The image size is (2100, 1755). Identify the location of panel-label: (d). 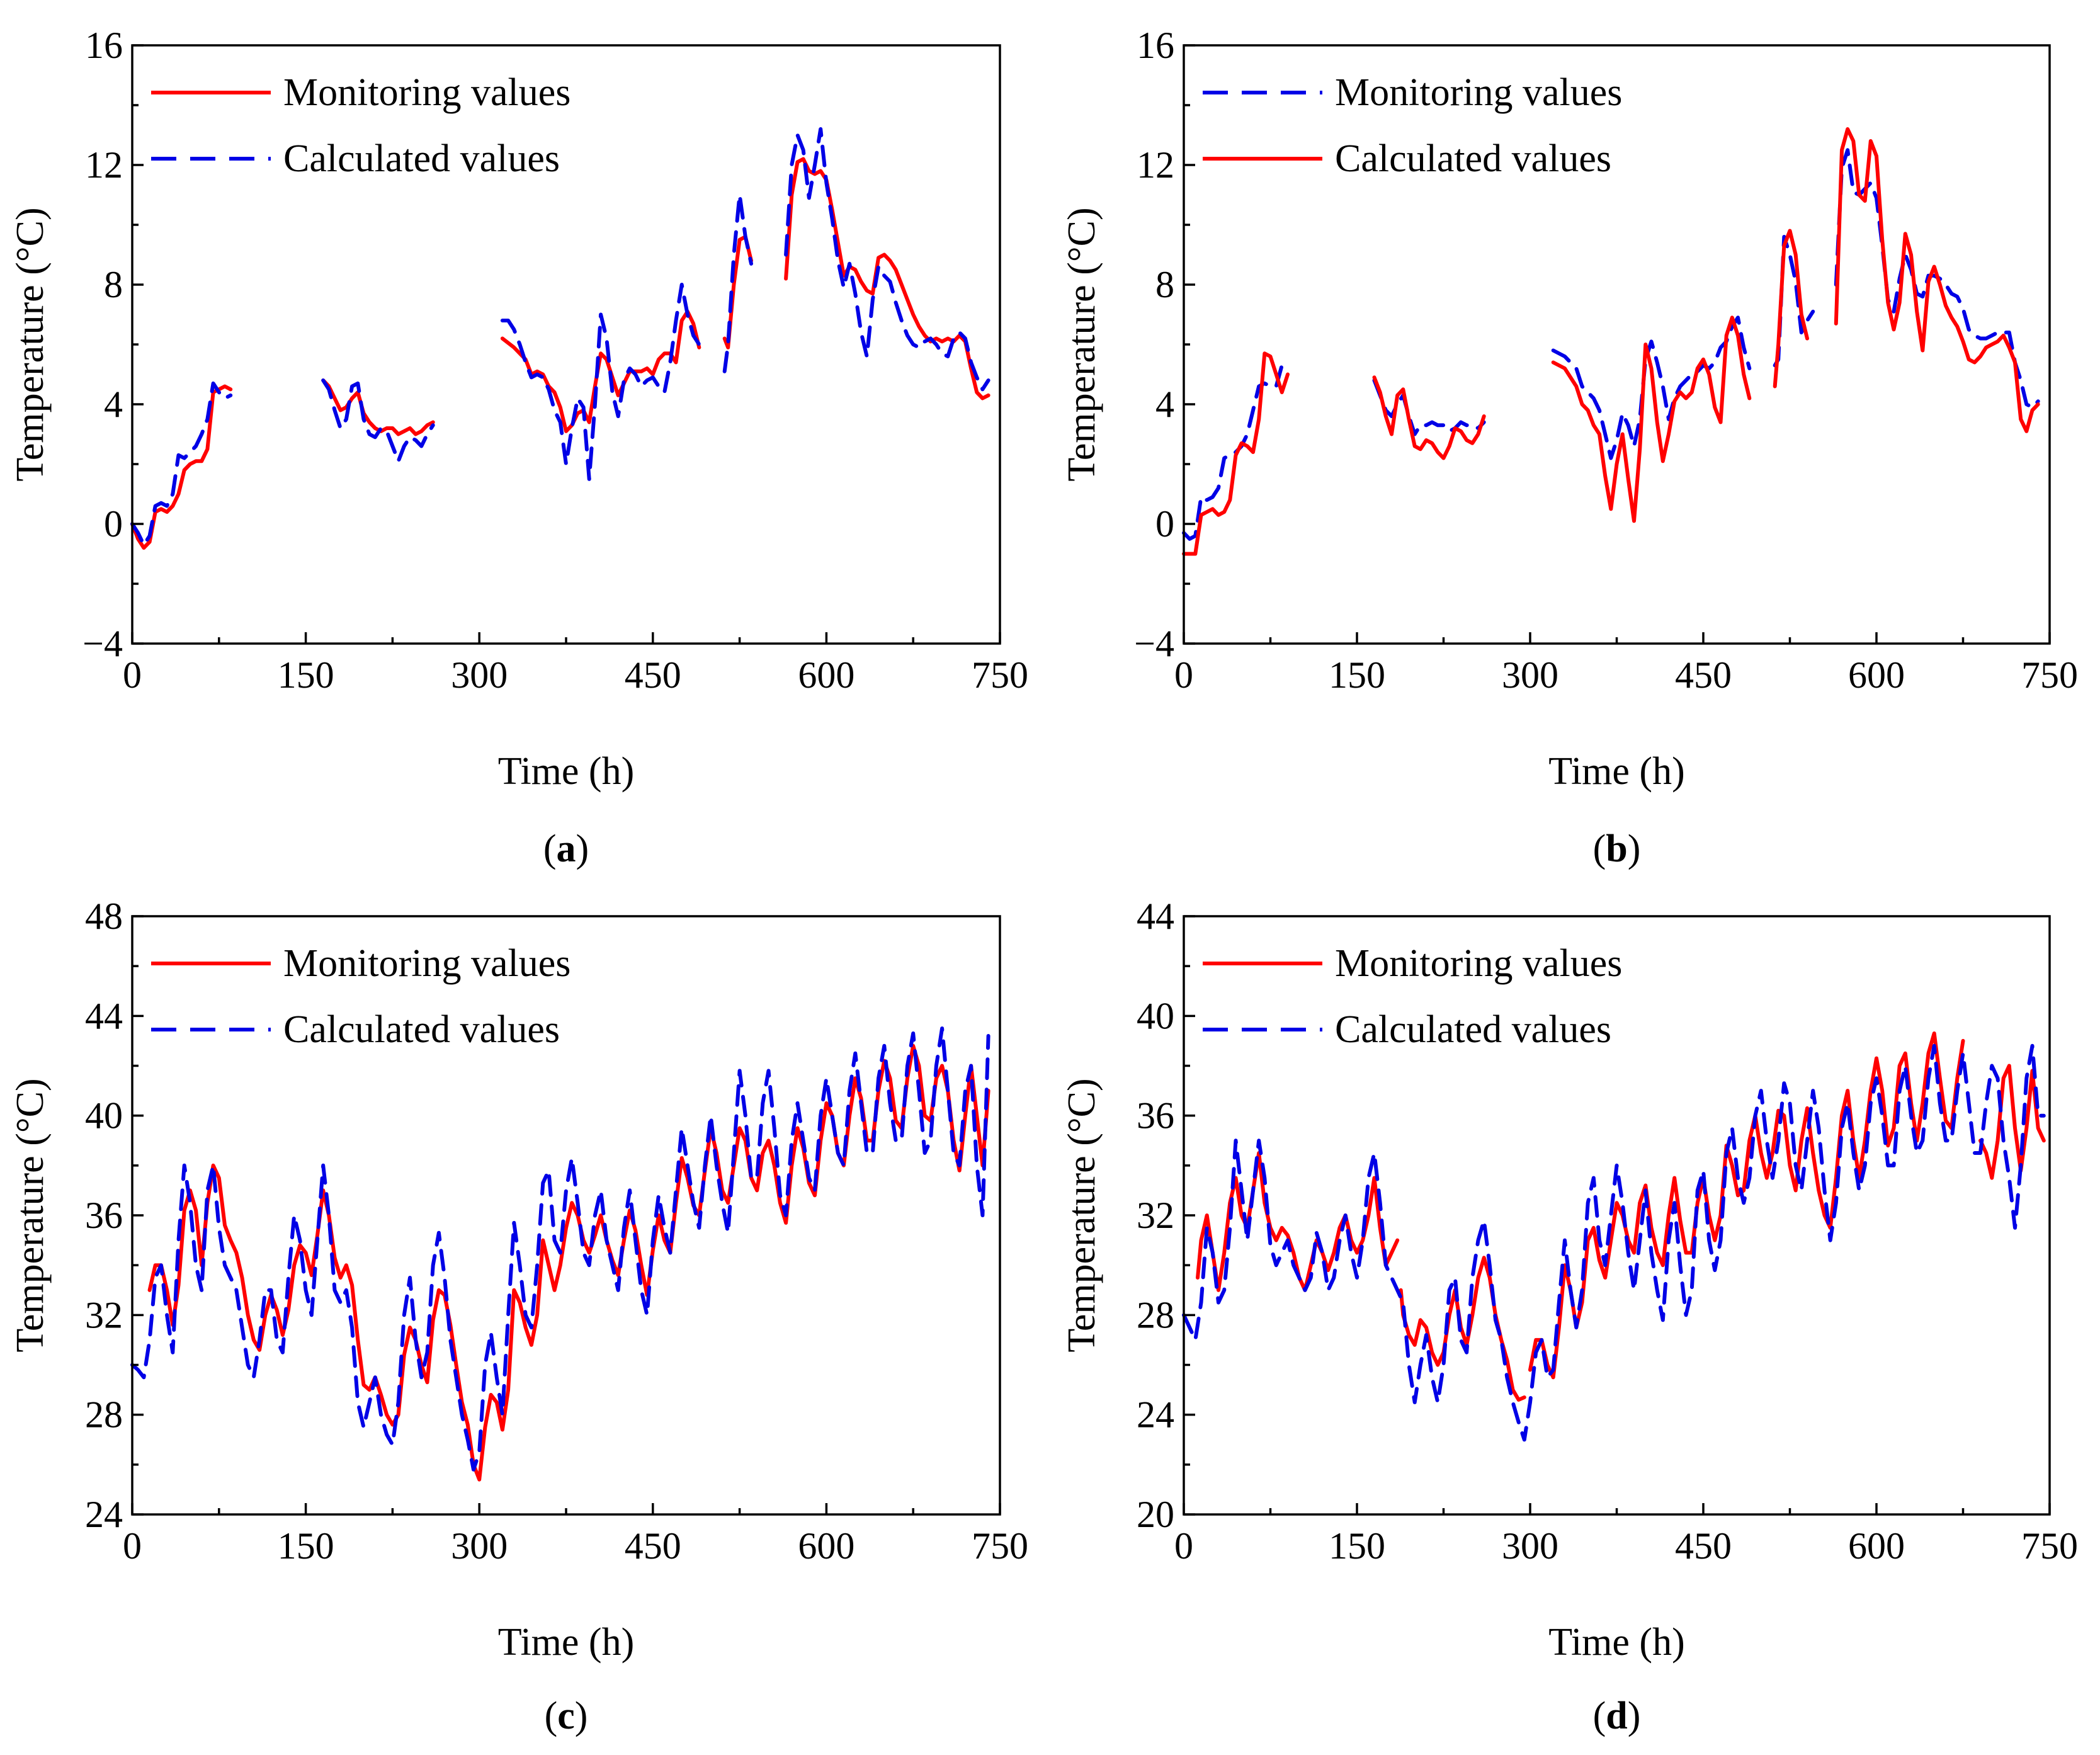
(1617, 1716).